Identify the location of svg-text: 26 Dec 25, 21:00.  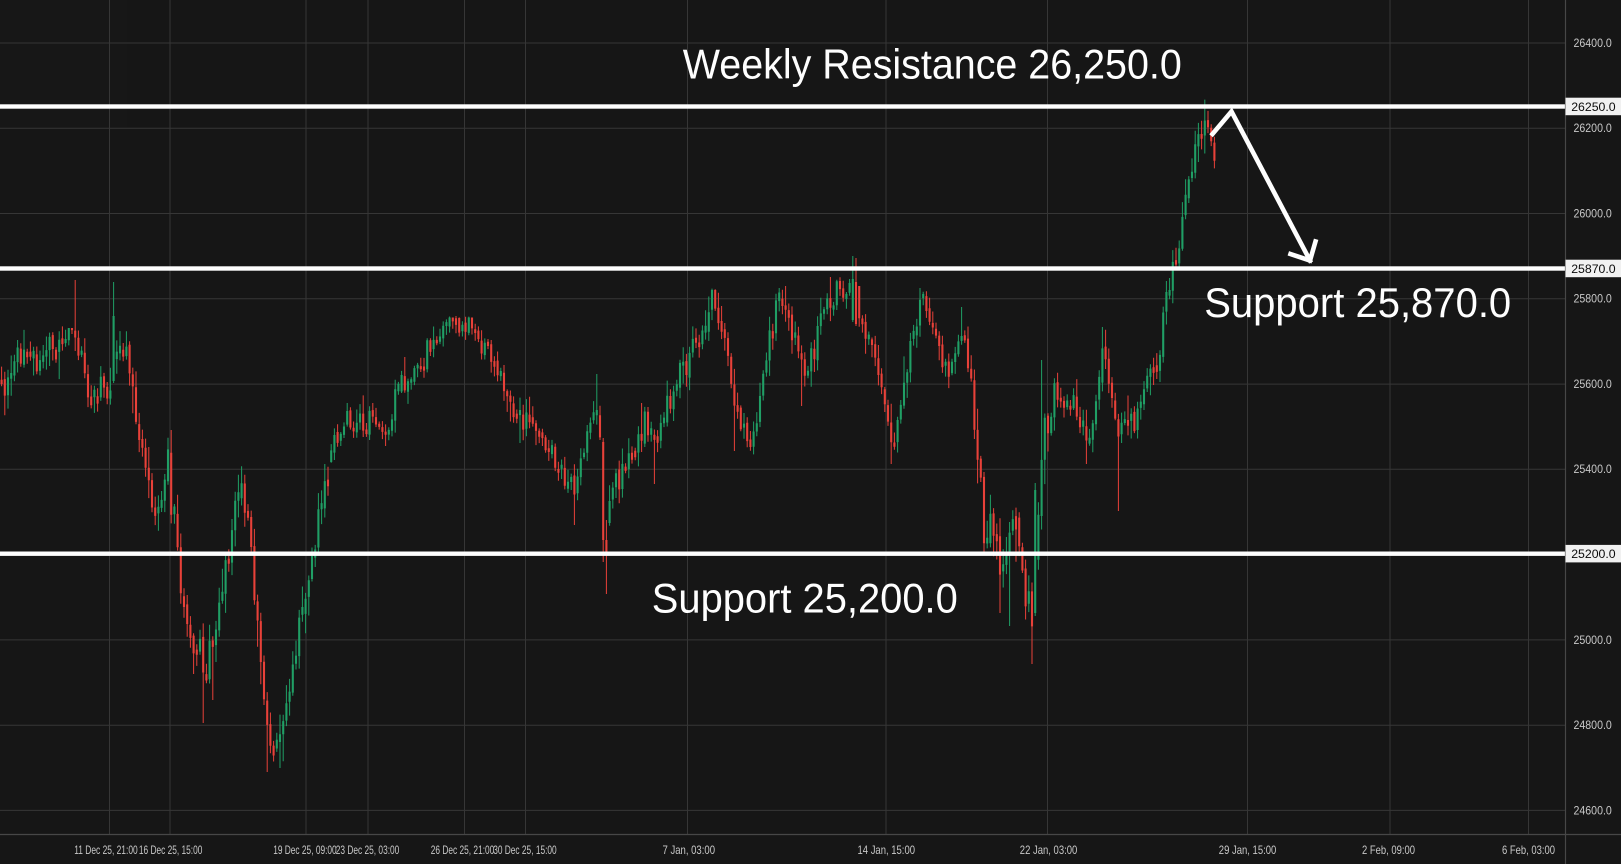
(463, 850).